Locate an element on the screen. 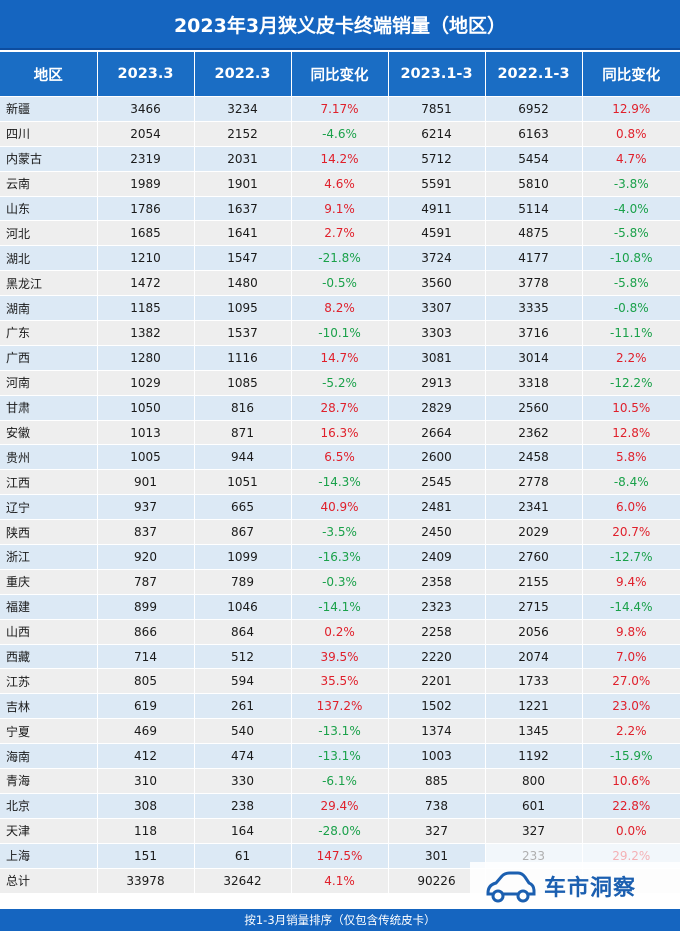 This screenshot has height=931, width=680. cell-sales-2022-3: 1095 is located at coordinates (243, 308).